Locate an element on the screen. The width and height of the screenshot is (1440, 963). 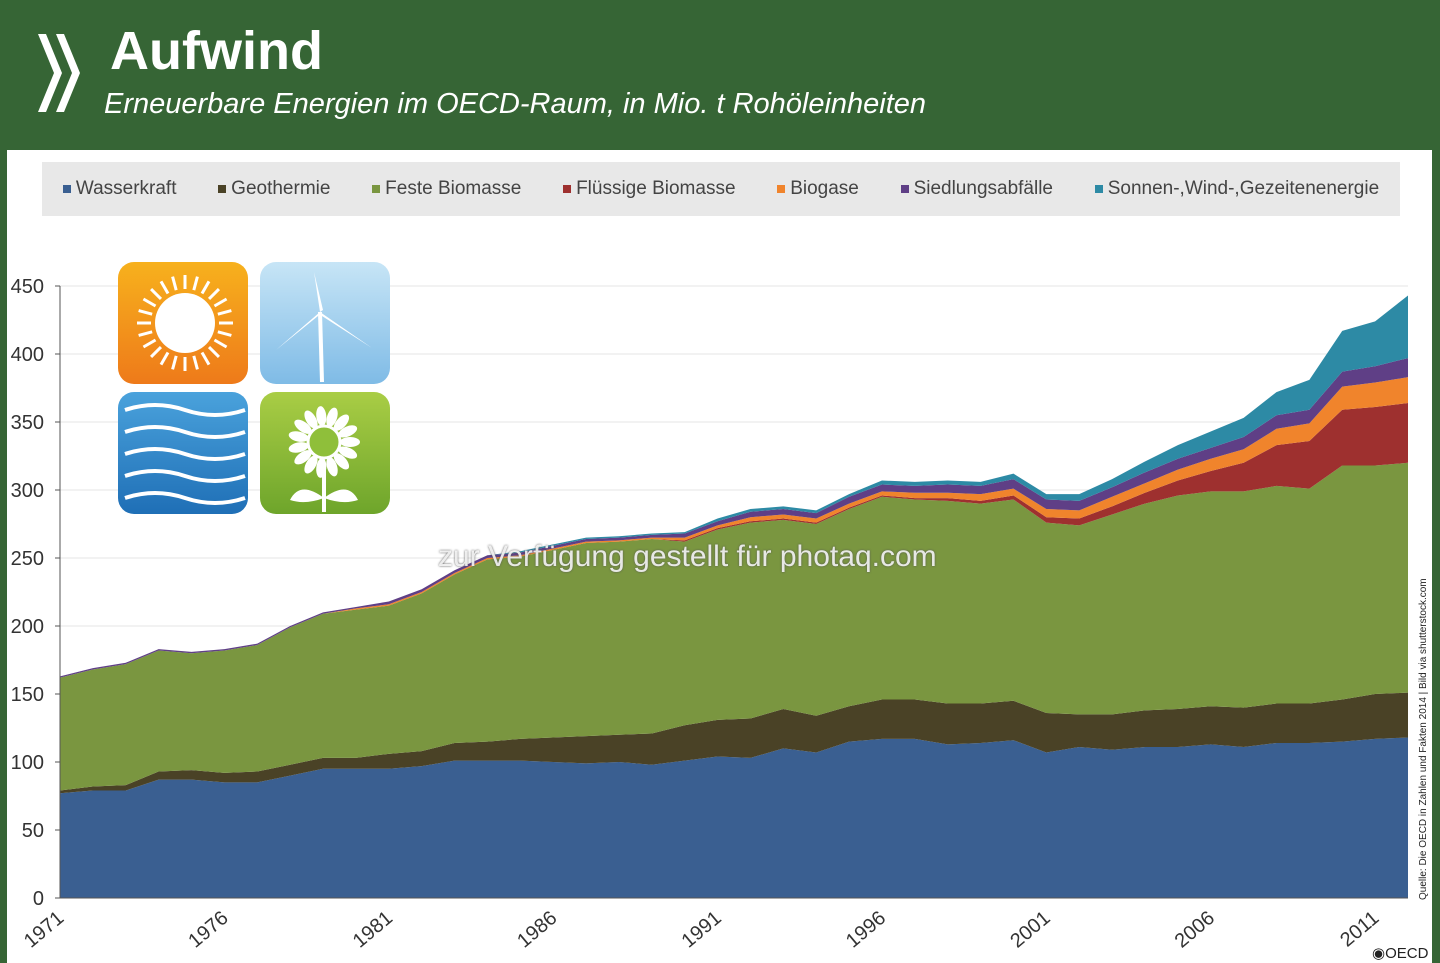
y-tick-label: 250 is located at coordinates (27, 559).